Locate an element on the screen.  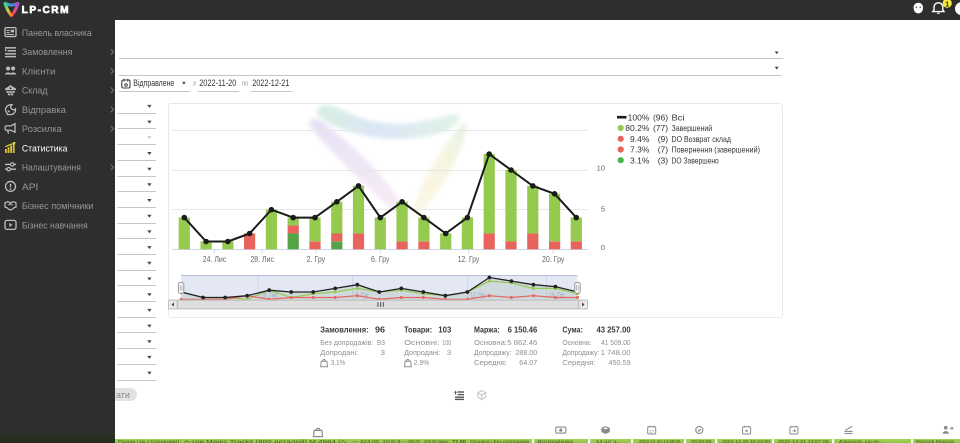
svg-text: Замовлення: is located at coordinates (344, 329).